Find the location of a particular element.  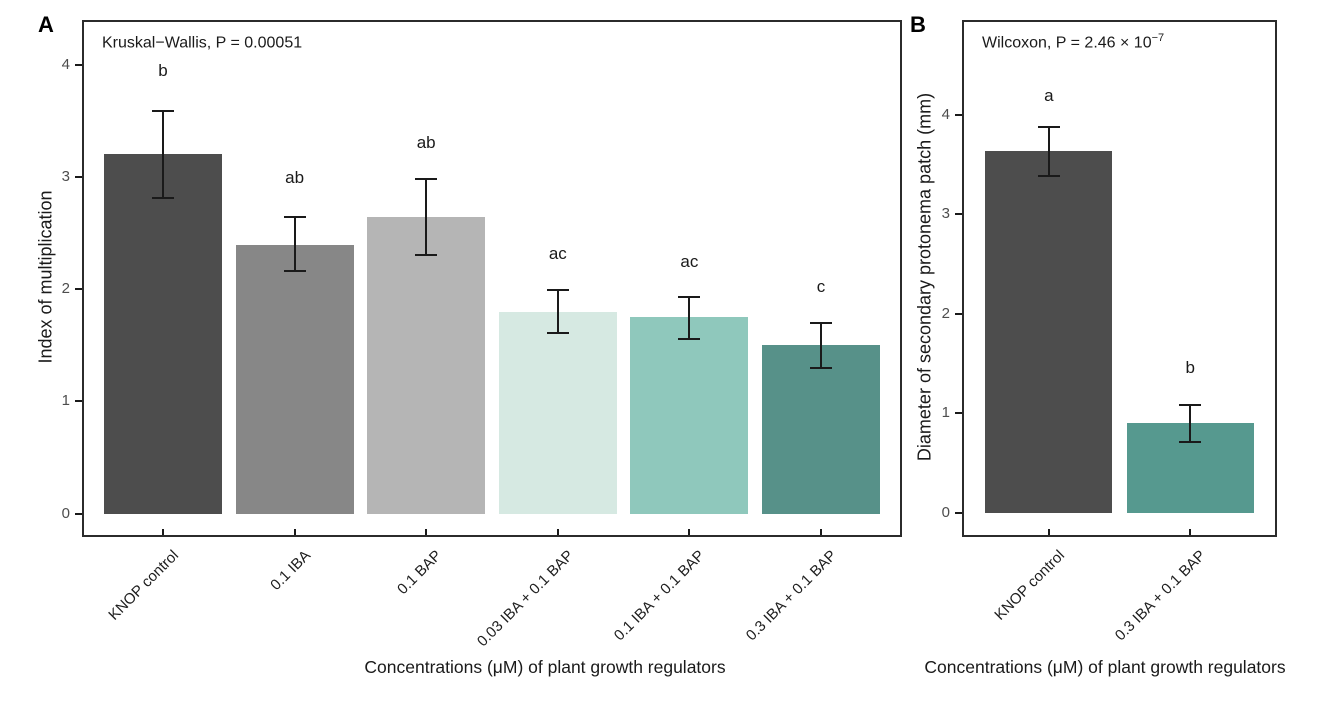

panel-b-y-tick-label: 4 is located at coordinates (945, 114).